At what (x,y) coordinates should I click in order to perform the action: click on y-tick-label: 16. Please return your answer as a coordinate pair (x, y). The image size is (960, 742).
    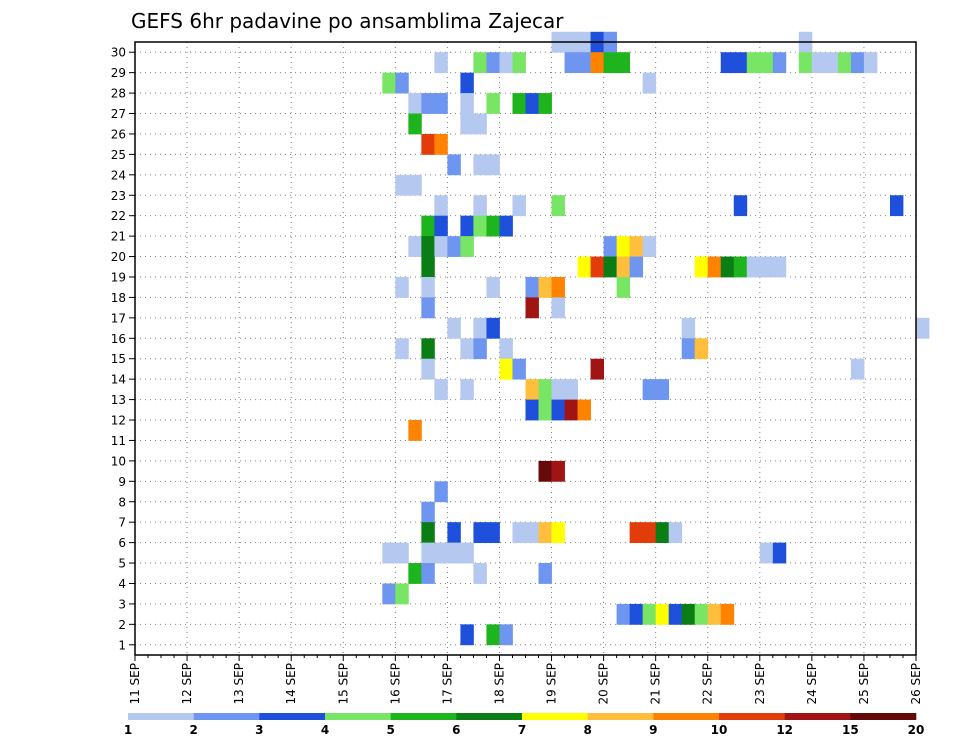
    Looking at the image, I should click on (118, 339).